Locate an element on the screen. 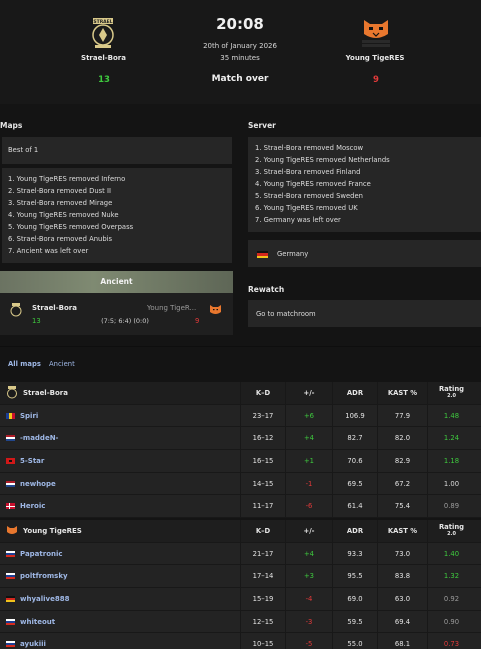  de-flag-icon is located at coordinates (10, 598).